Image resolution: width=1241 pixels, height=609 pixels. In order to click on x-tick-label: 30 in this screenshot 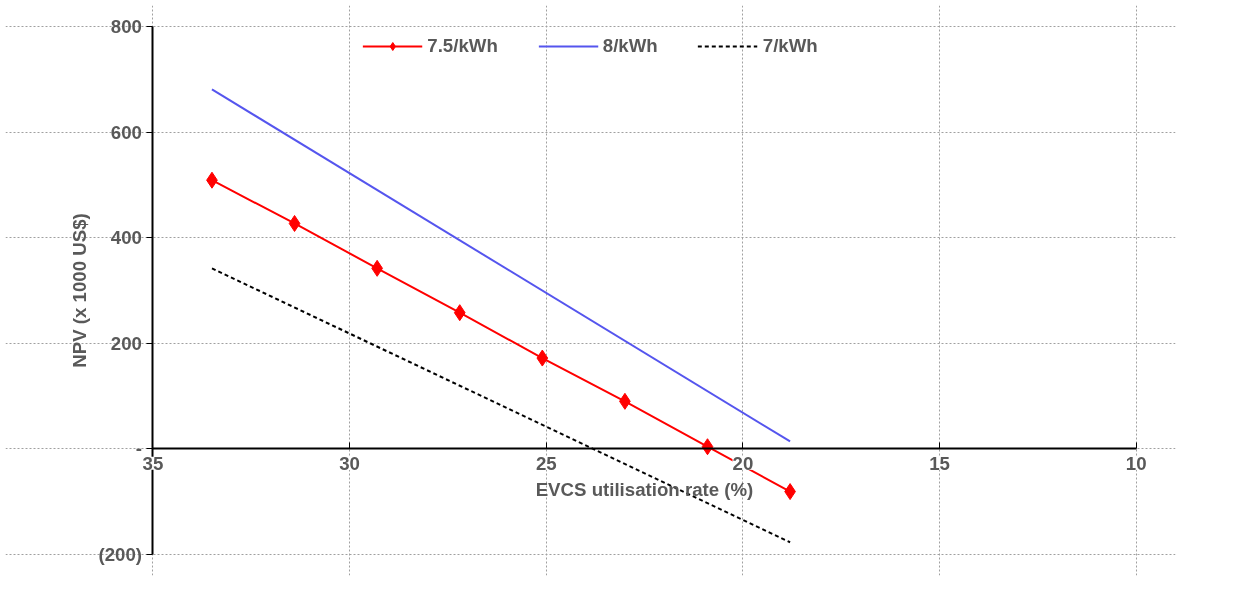, I will do `click(350, 463)`.